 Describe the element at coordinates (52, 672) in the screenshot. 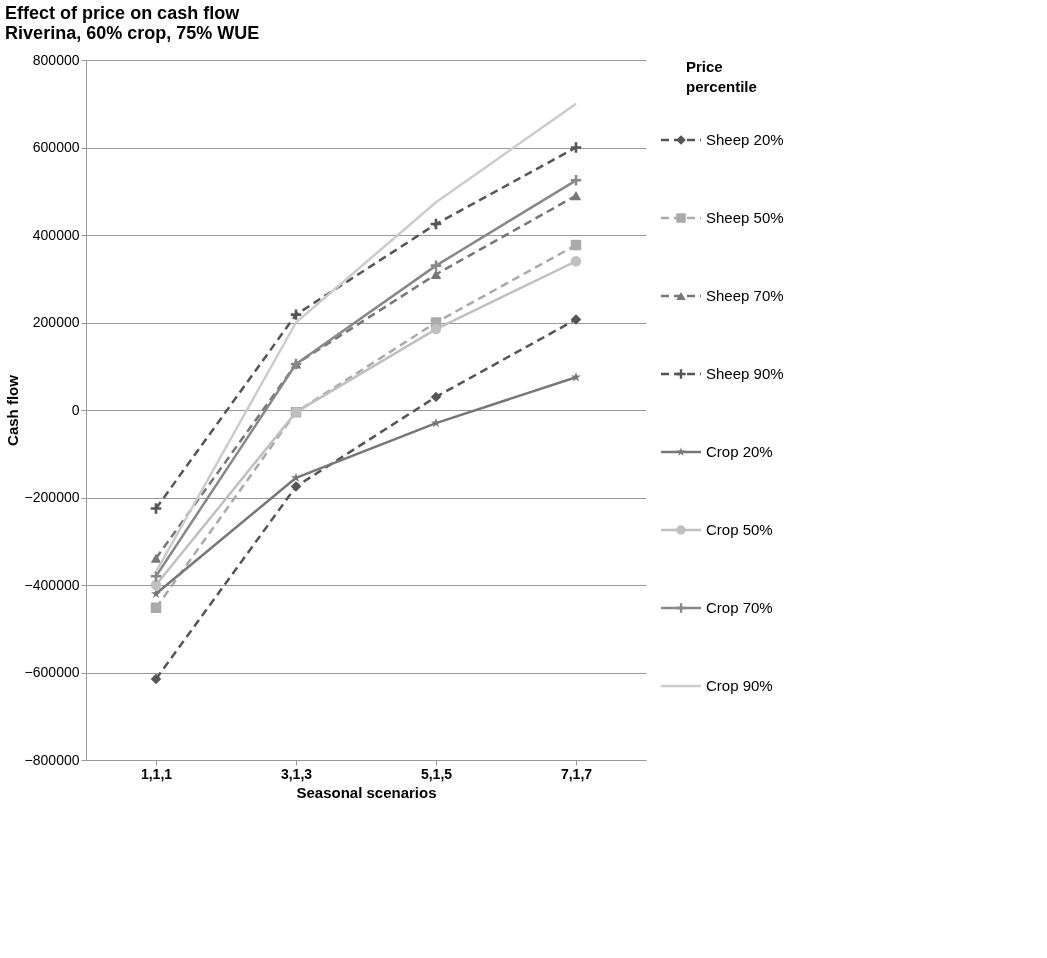

I see `y-tick-label: −600000` at that location.